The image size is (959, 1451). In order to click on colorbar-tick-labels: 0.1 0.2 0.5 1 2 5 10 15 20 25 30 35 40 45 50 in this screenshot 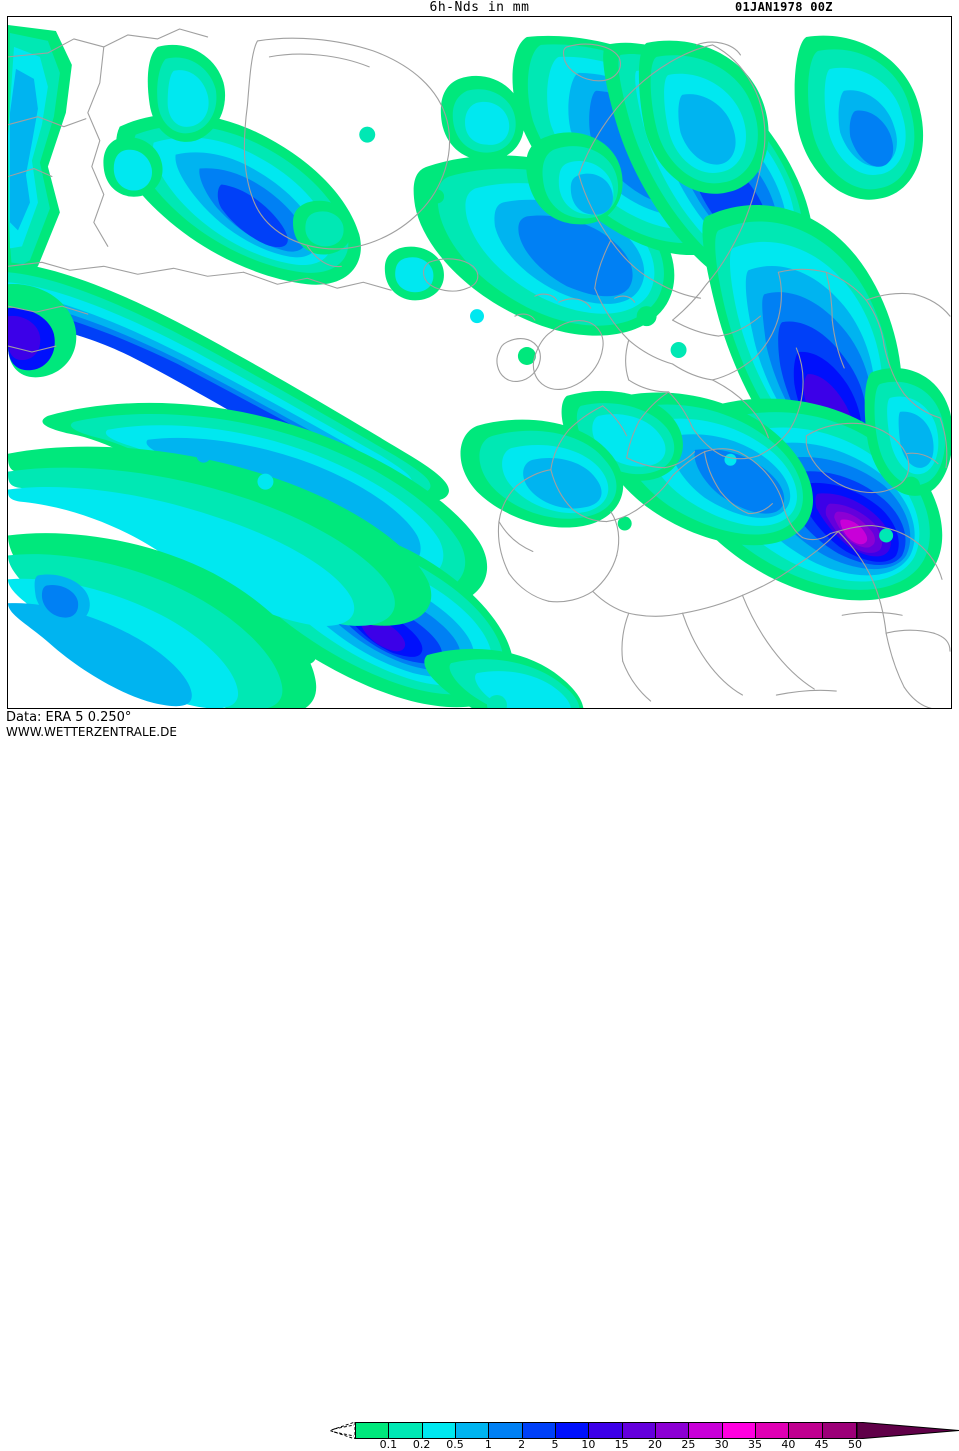, I will do `click(642, 1444)`.